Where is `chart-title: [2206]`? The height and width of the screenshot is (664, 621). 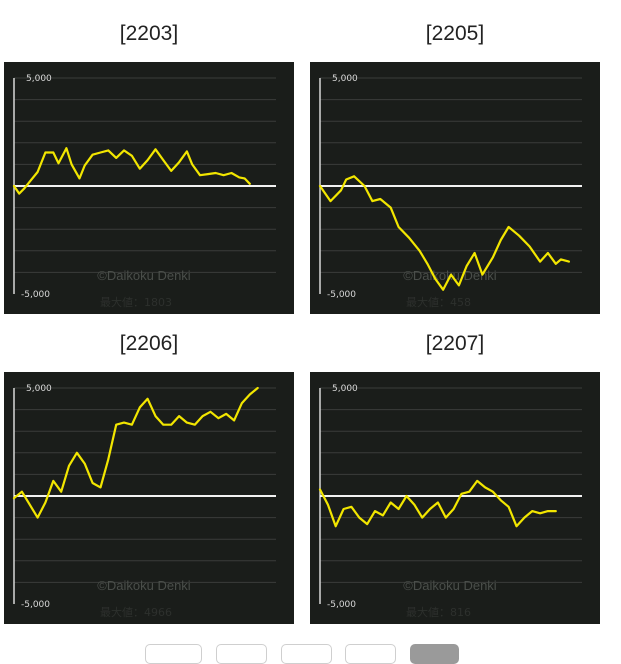 chart-title: [2206] is located at coordinates (149, 343).